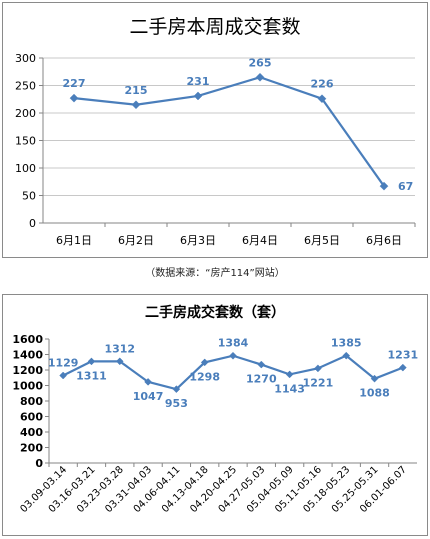  What do you see at coordinates (27, 370) in the screenshot?
I see `y-tick-label: 1200` at bounding box center [27, 370].